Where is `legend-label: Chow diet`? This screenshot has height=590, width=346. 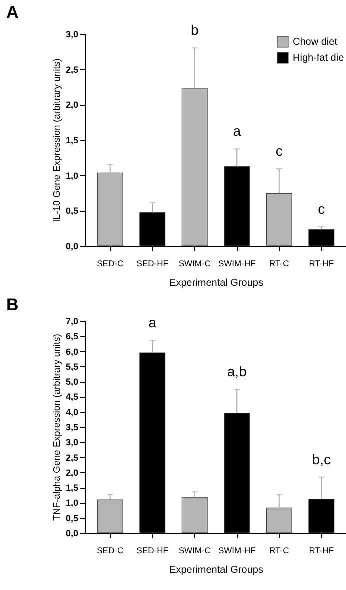
legend-label: Chow diet is located at coordinates (315, 42).